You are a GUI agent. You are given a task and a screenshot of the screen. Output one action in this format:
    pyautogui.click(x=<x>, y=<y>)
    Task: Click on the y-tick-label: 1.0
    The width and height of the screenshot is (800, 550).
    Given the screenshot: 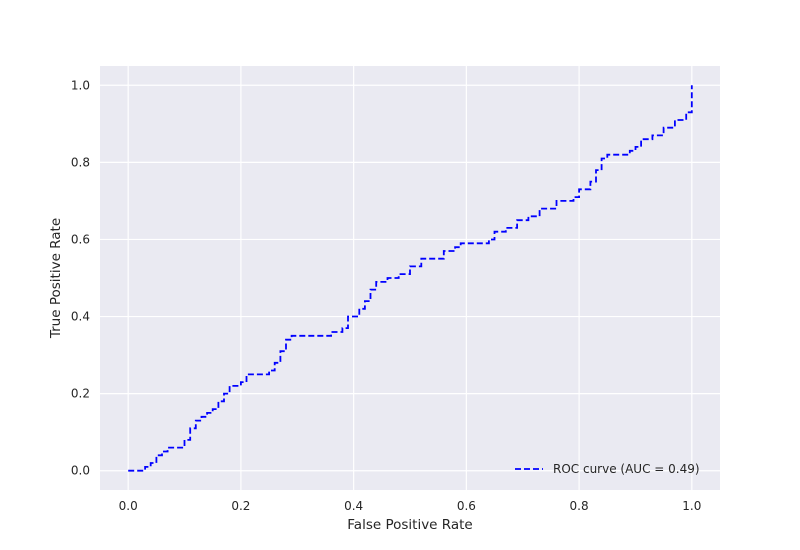 What is the action you would take?
    pyautogui.click(x=80, y=85)
    